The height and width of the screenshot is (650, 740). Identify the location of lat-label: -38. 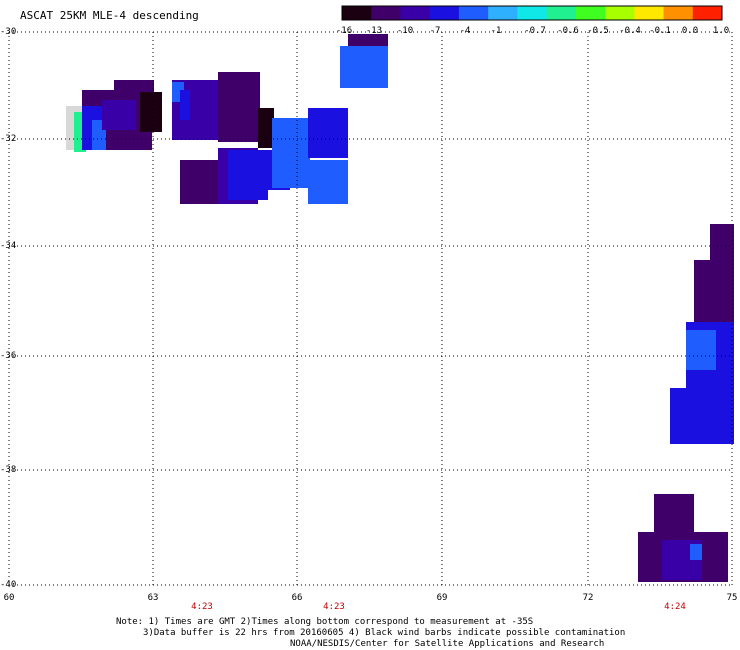
(8, 470).